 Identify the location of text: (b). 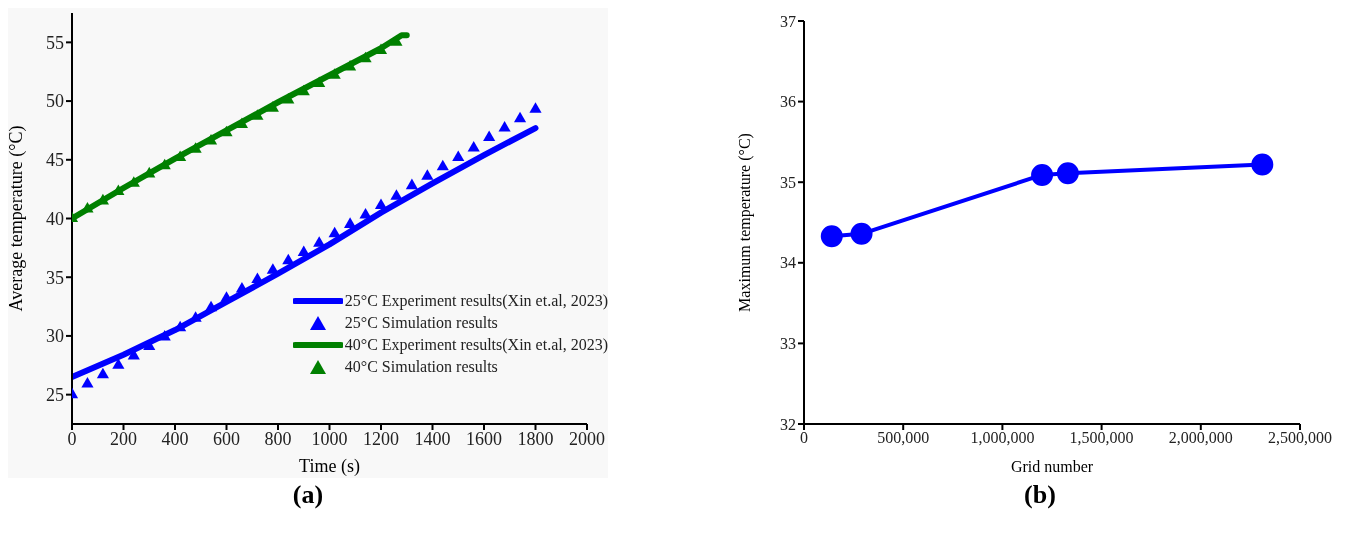
(1040, 495).